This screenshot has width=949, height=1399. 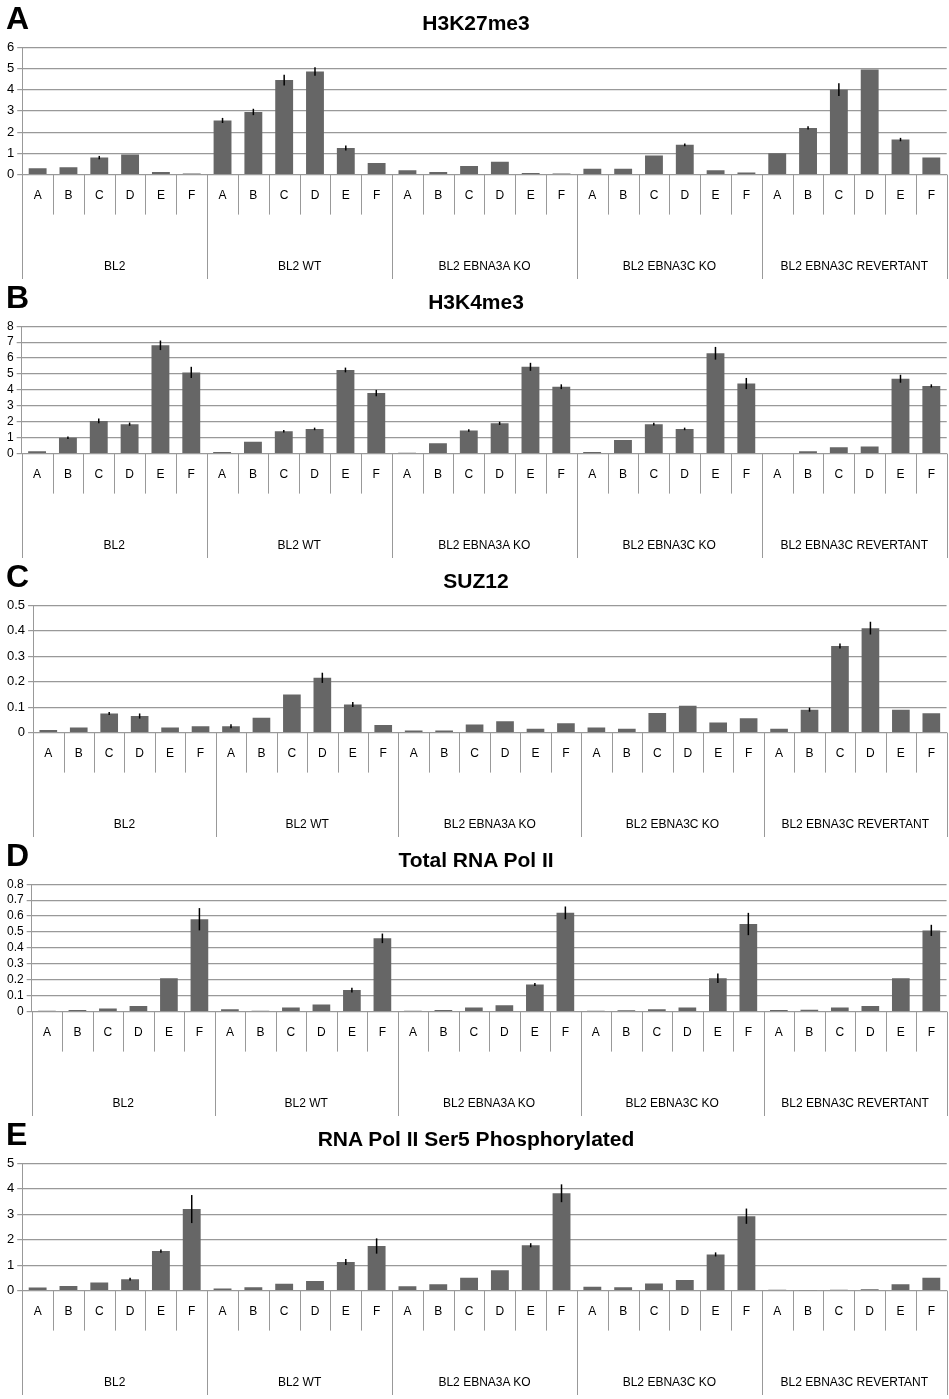 I want to click on y-tick-label: 1, so click(x=11, y=1264).